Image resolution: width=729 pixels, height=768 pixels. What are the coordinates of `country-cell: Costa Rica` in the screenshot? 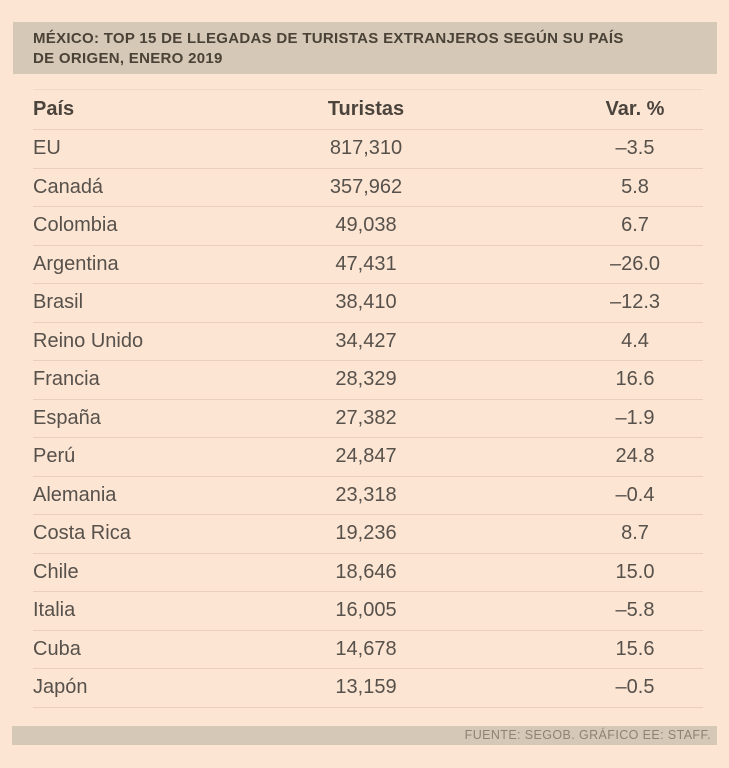 It's located at (82, 533).